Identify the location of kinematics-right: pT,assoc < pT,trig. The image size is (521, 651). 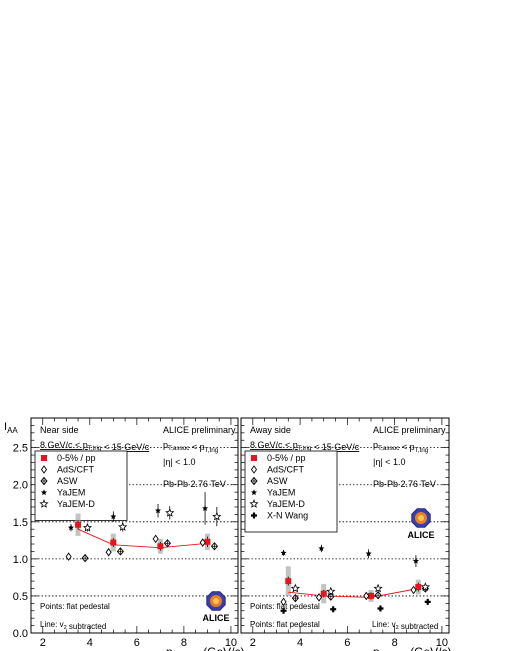
(191, 447).